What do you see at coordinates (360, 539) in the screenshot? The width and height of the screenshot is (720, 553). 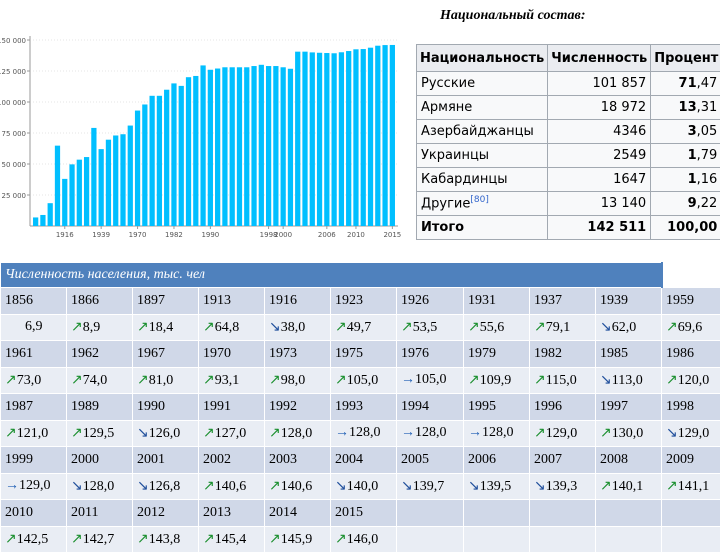 I see `value-row: ↗142,5↗142,7↗143,8↗145,4↗145,9↗146,0` at bounding box center [360, 539].